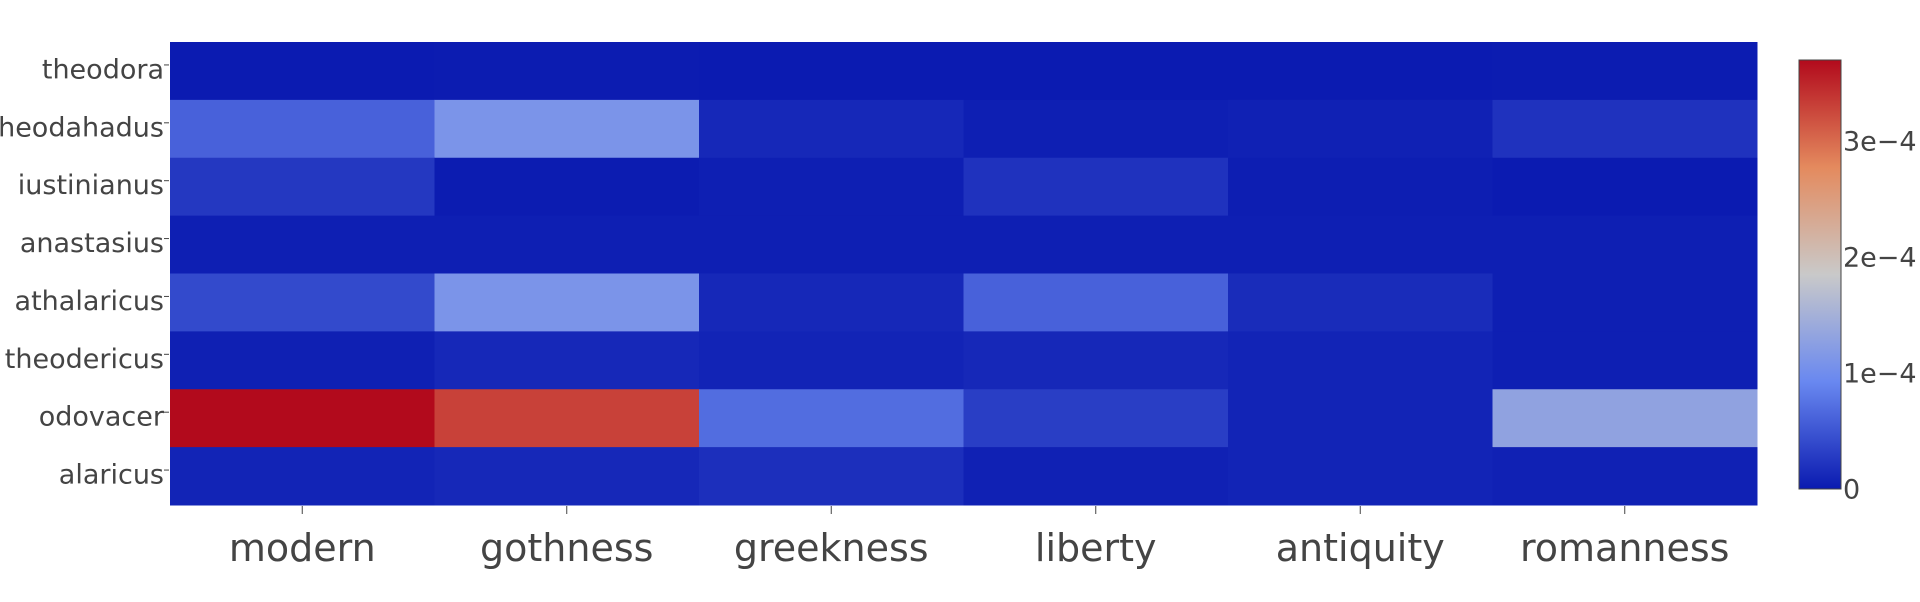 The height and width of the screenshot is (602, 1920). What do you see at coordinates (89, 301) in the screenshot?
I see `y-tick-label: athalaricus` at bounding box center [89, 301].